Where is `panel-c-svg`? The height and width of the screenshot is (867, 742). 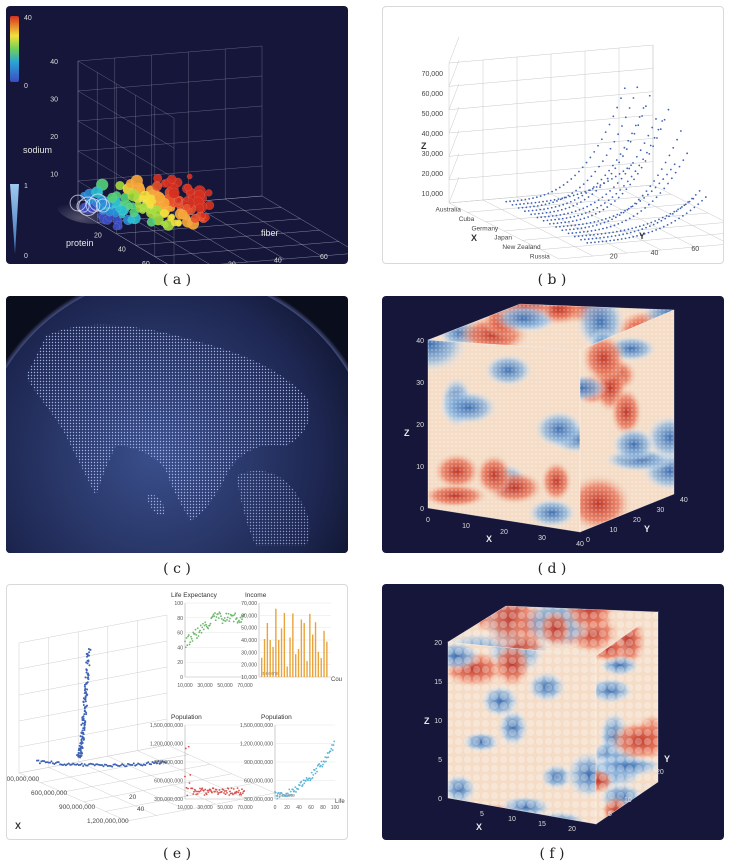
panel-c-svg is located at coordinates (177, 424).